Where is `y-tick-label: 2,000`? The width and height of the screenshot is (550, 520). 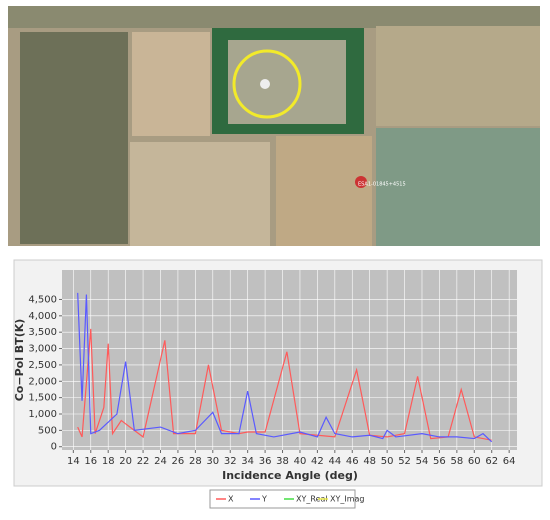 y-tick-label: 2,000 is located at coordinates (42, 381).